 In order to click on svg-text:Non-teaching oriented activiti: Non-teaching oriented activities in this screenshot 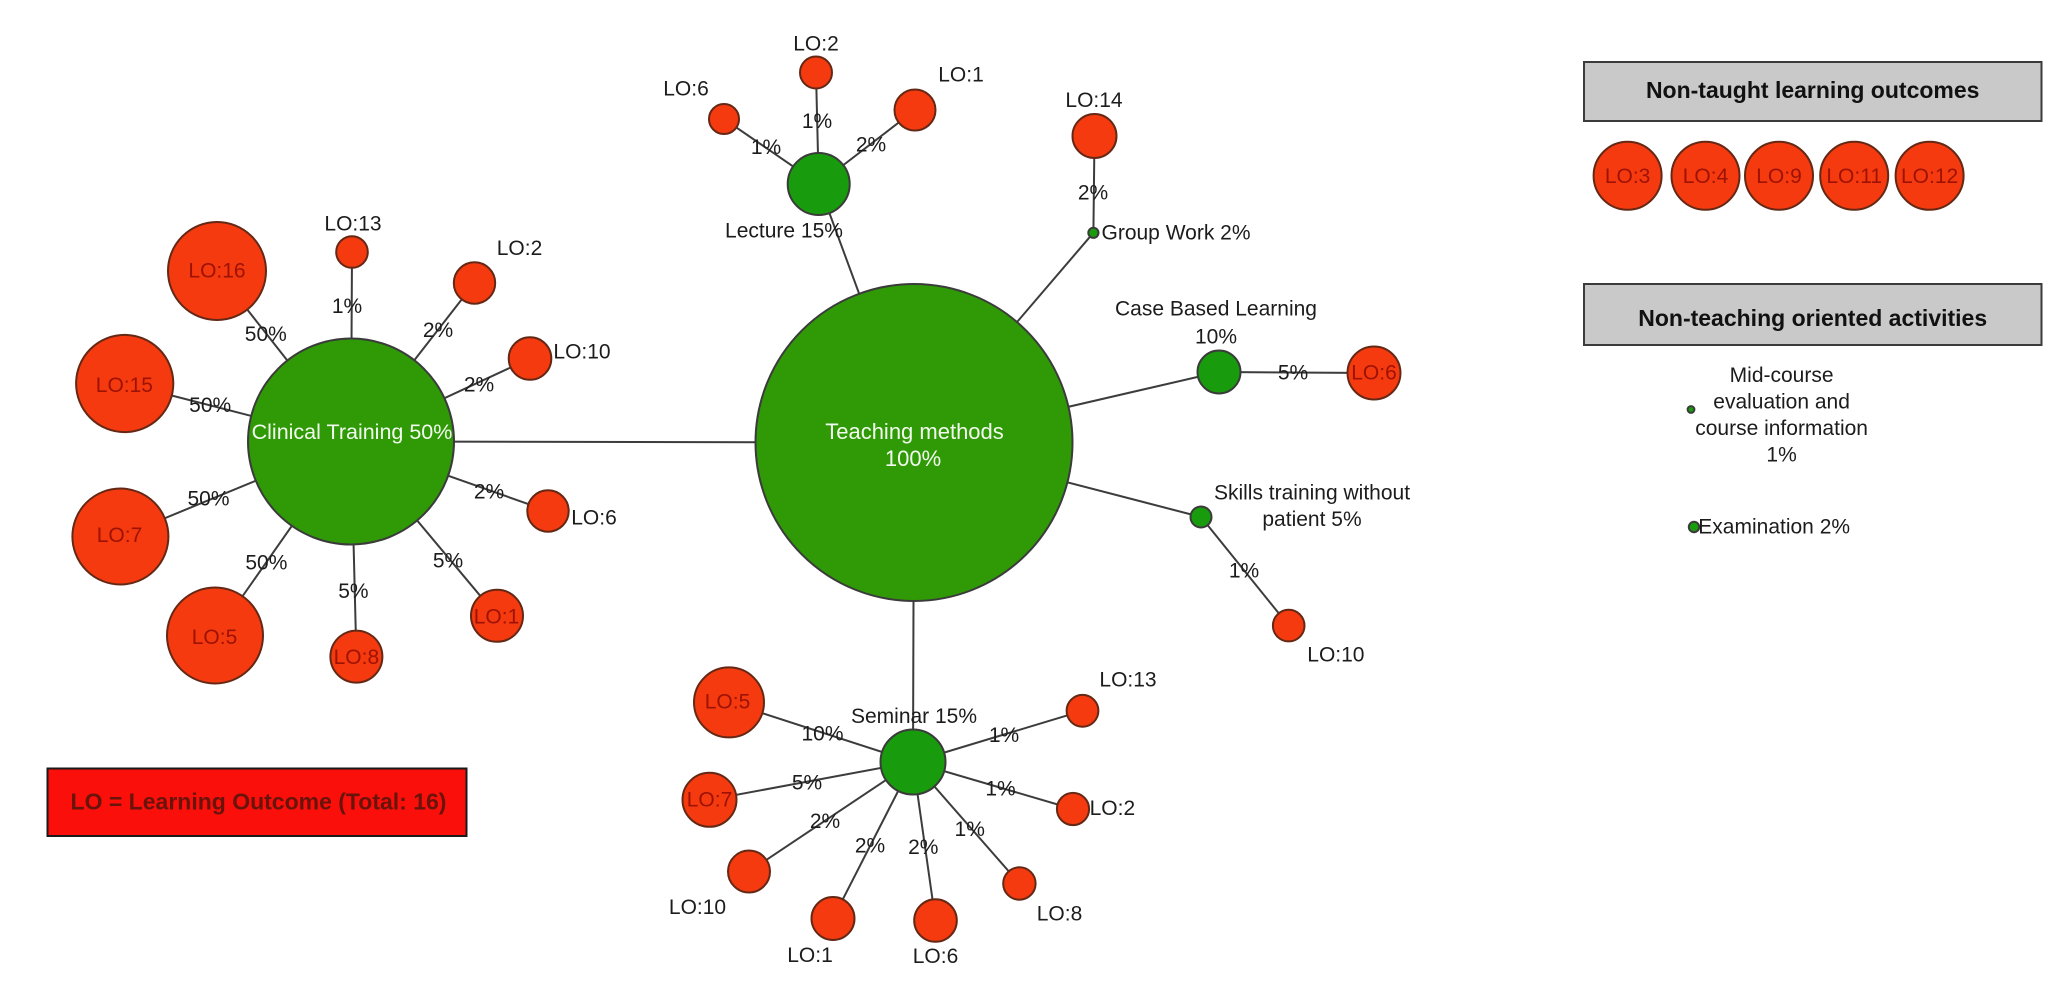, I will do `click(1812, 318)`.